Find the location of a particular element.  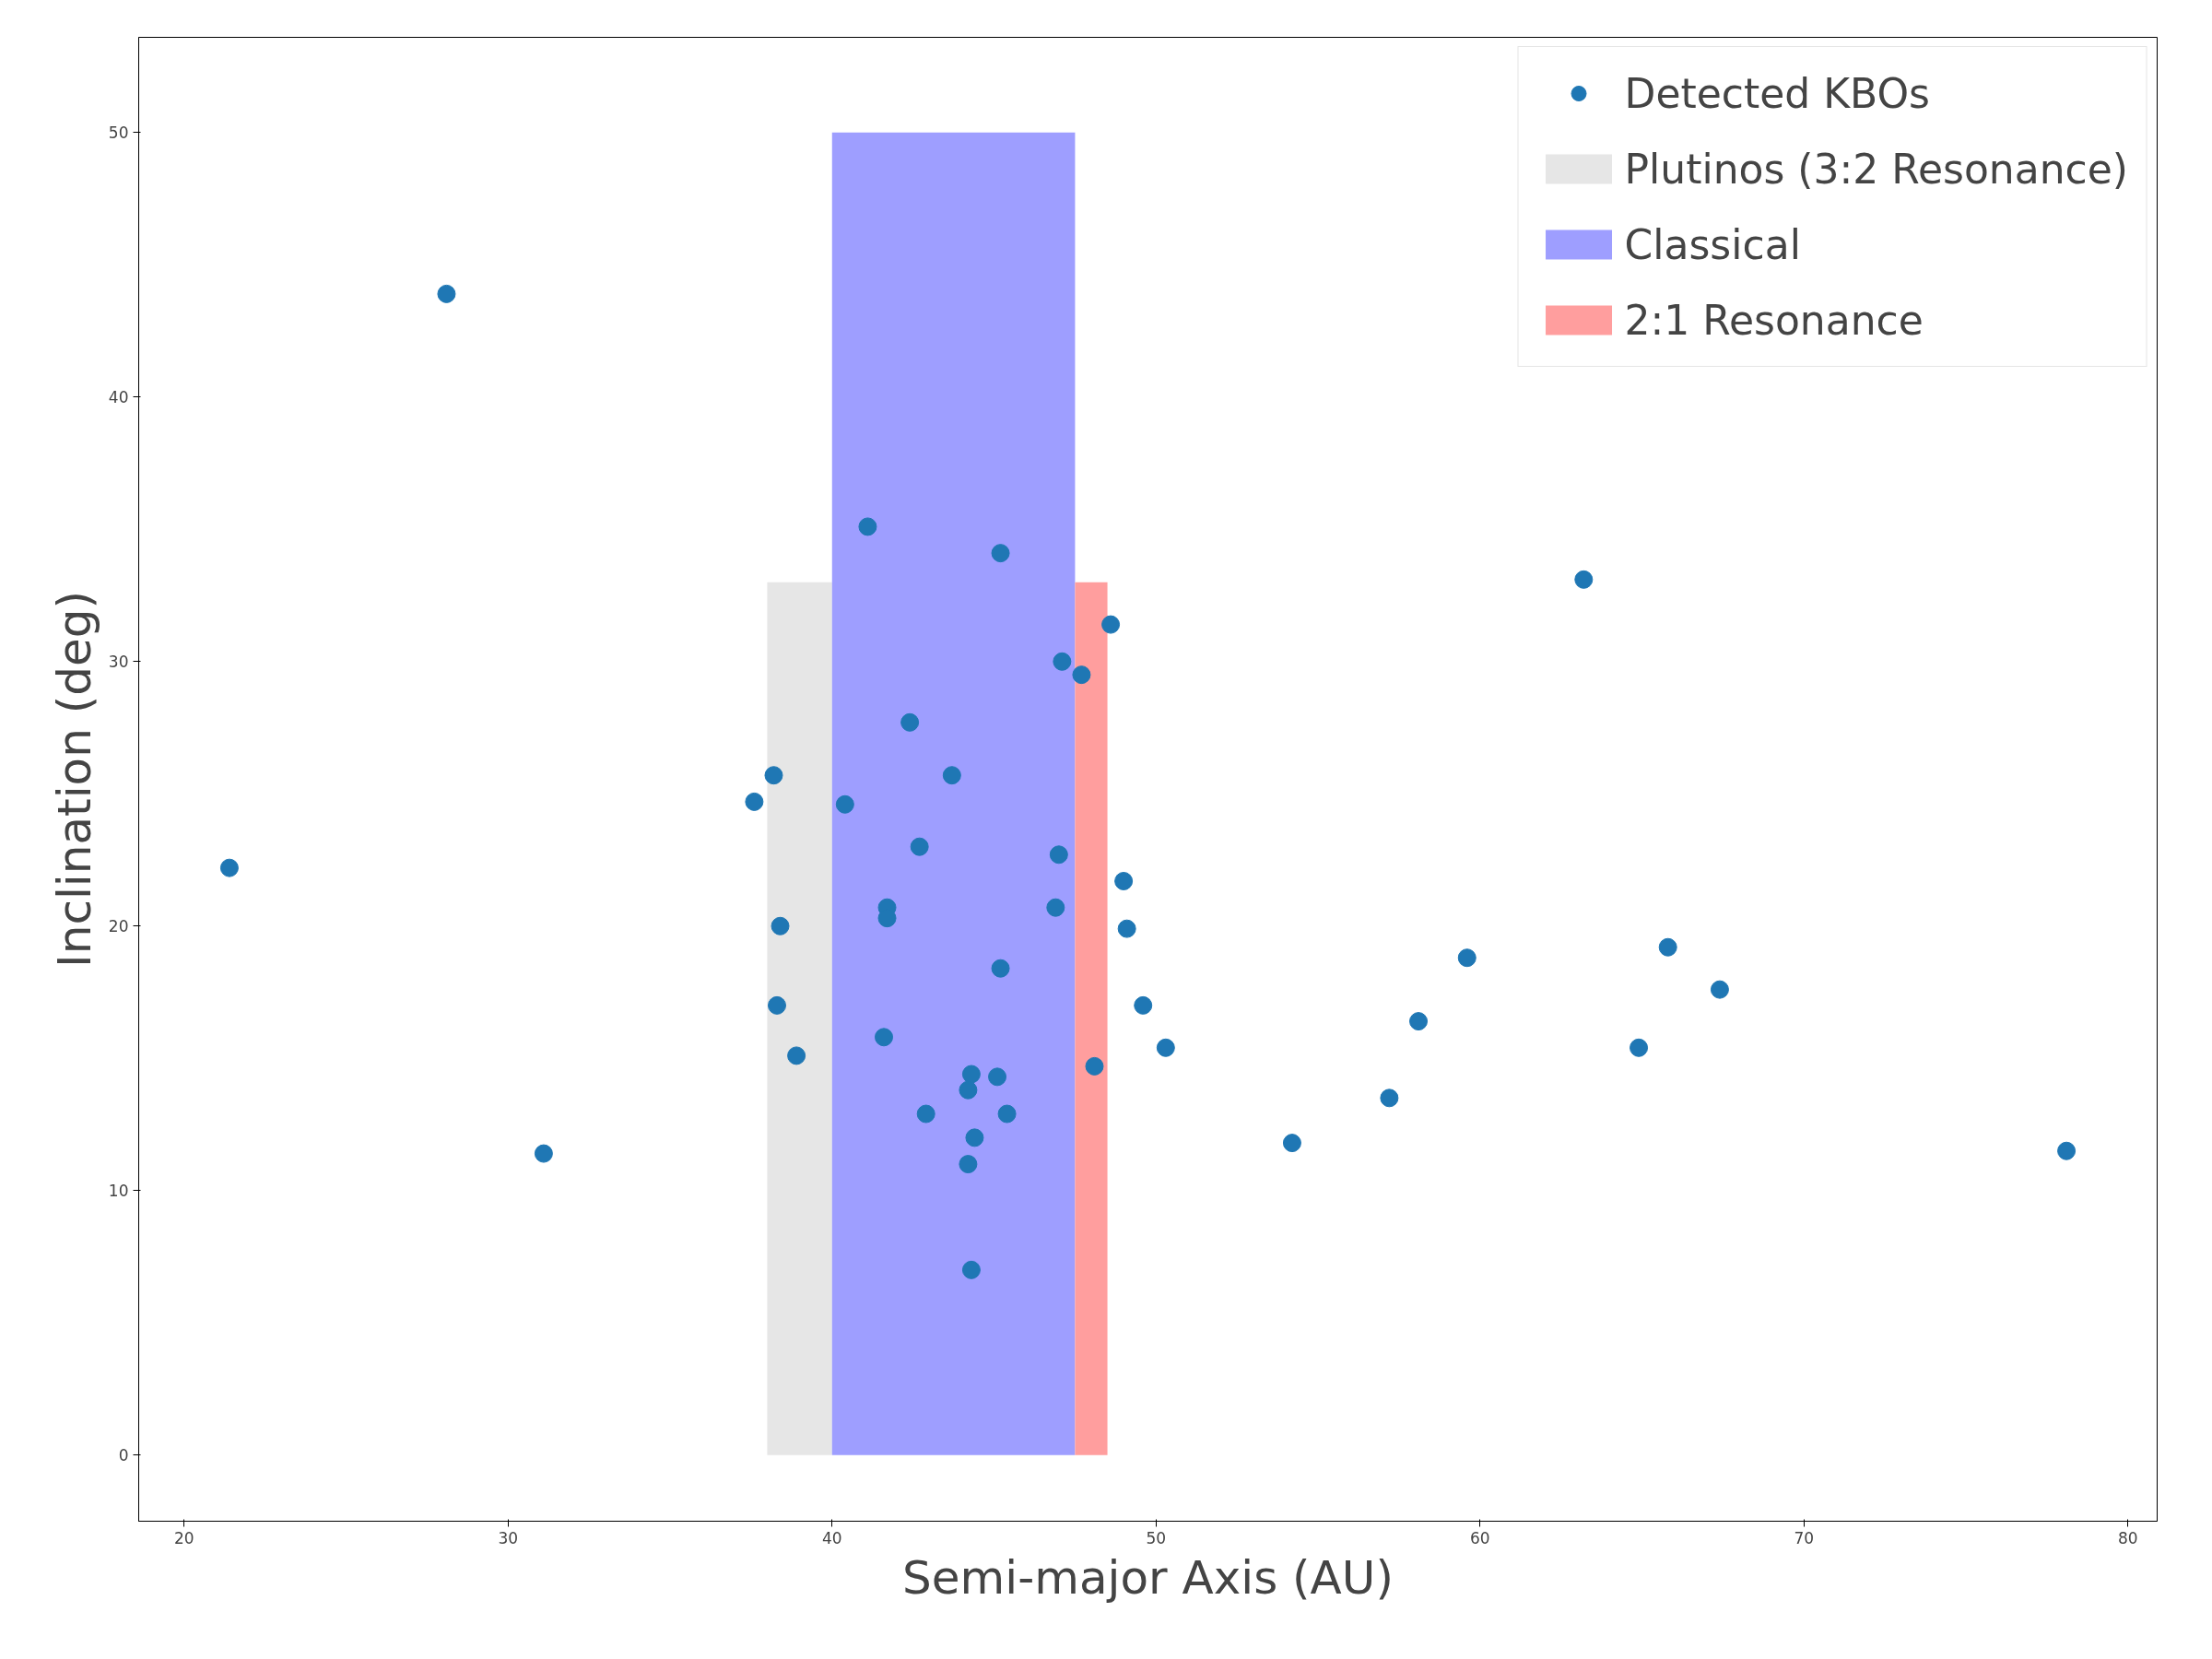

y-axis-title: Inclination (deg) is located at coordinates (74, 779).